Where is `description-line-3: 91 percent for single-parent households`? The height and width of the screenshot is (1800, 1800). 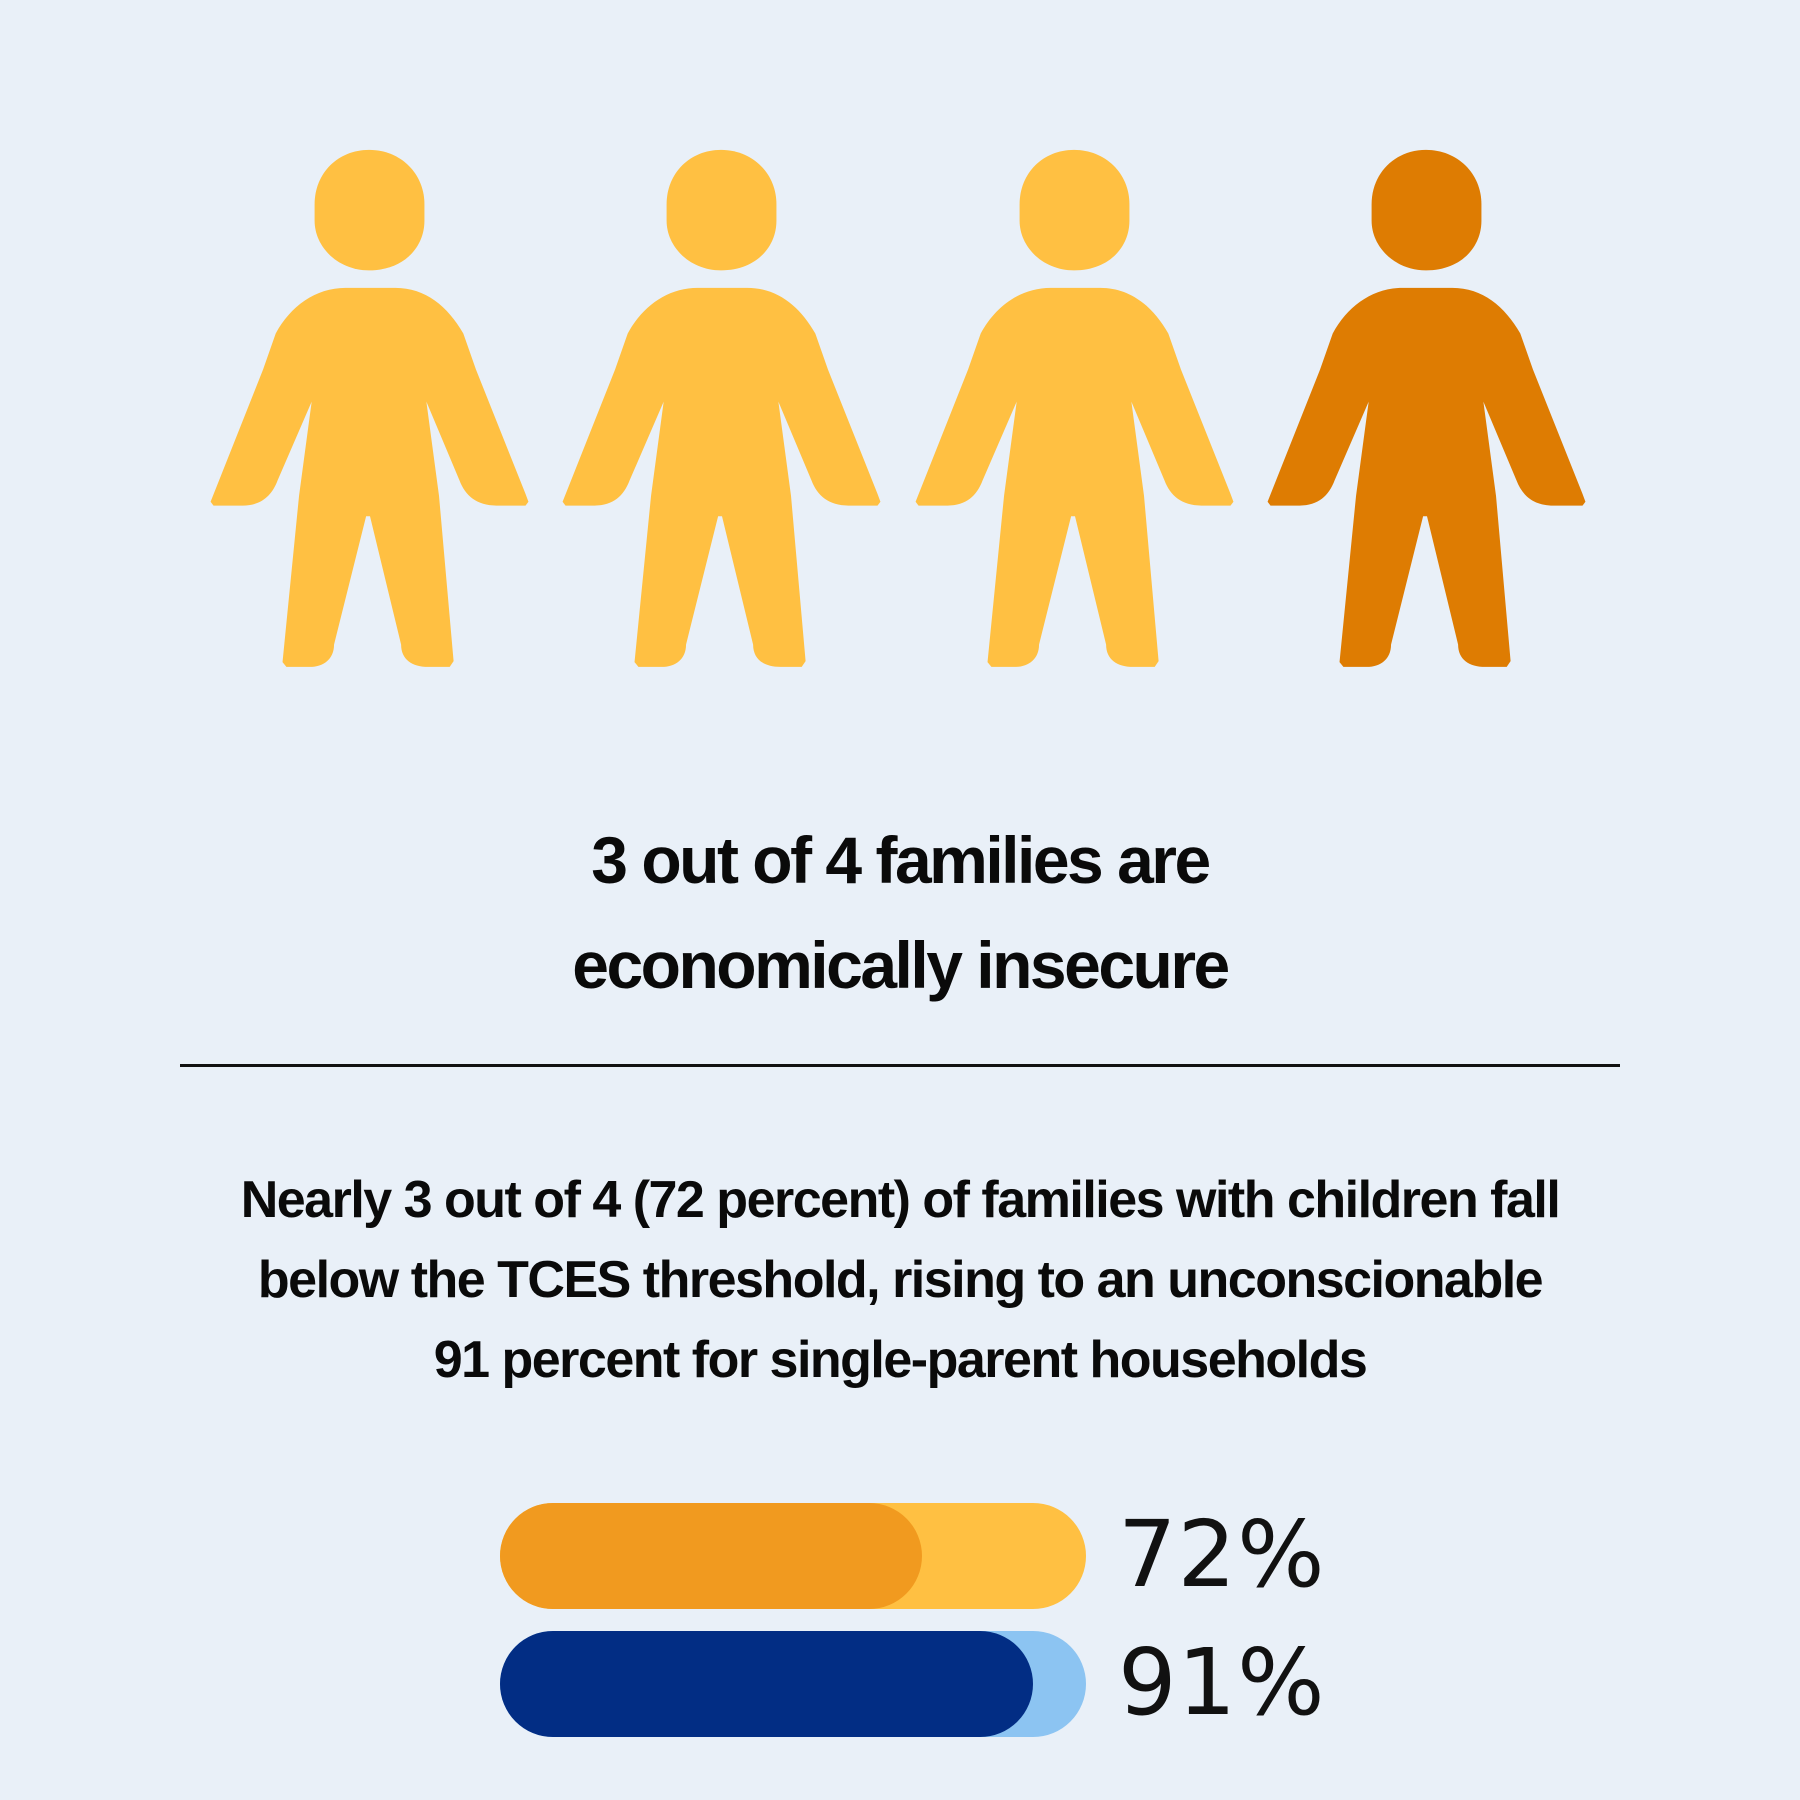
description-line-3: 91 percent for single-parent households is located at coordinates (900, 1360).